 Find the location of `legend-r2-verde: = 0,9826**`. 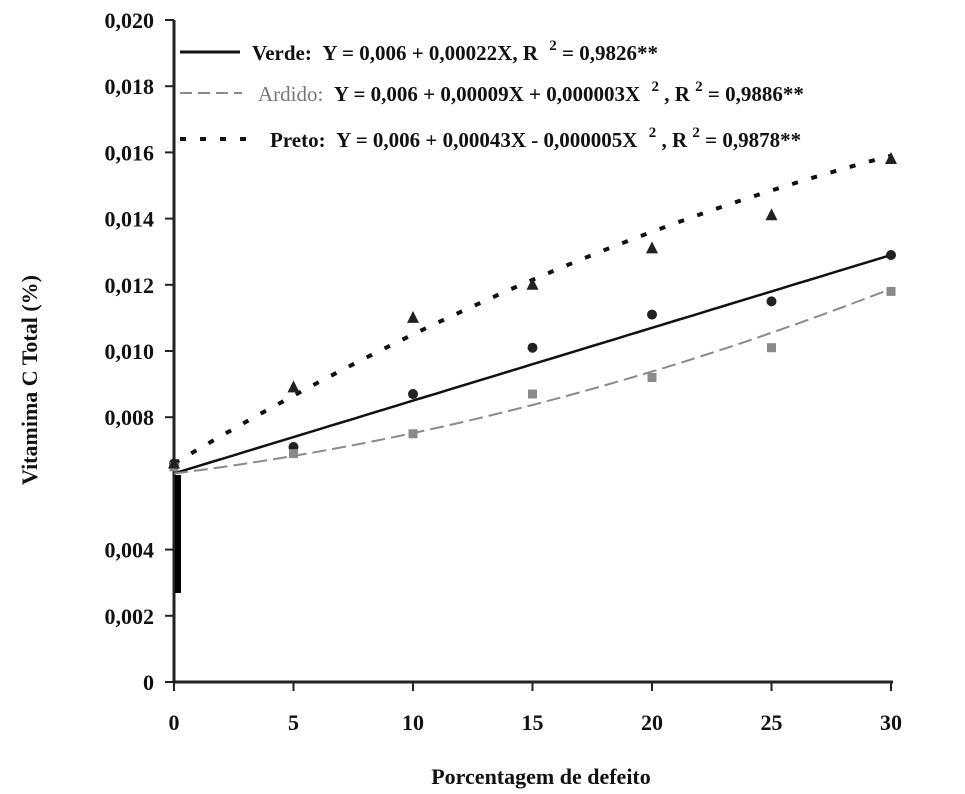

legend-r2-verde: = 0,9826** is located at coordinates (610, 53).